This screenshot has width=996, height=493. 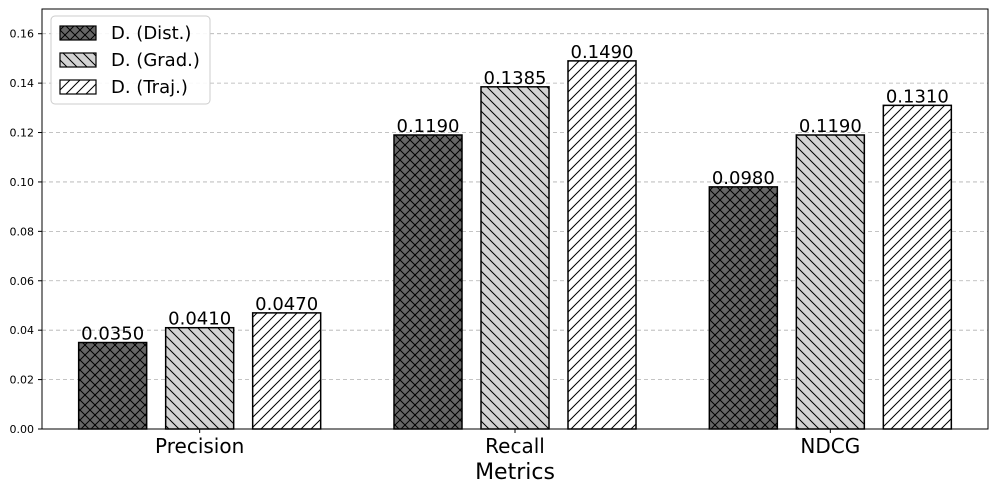 I want to click on legend-label: D. (Traj.), so click(x=149, y=87).